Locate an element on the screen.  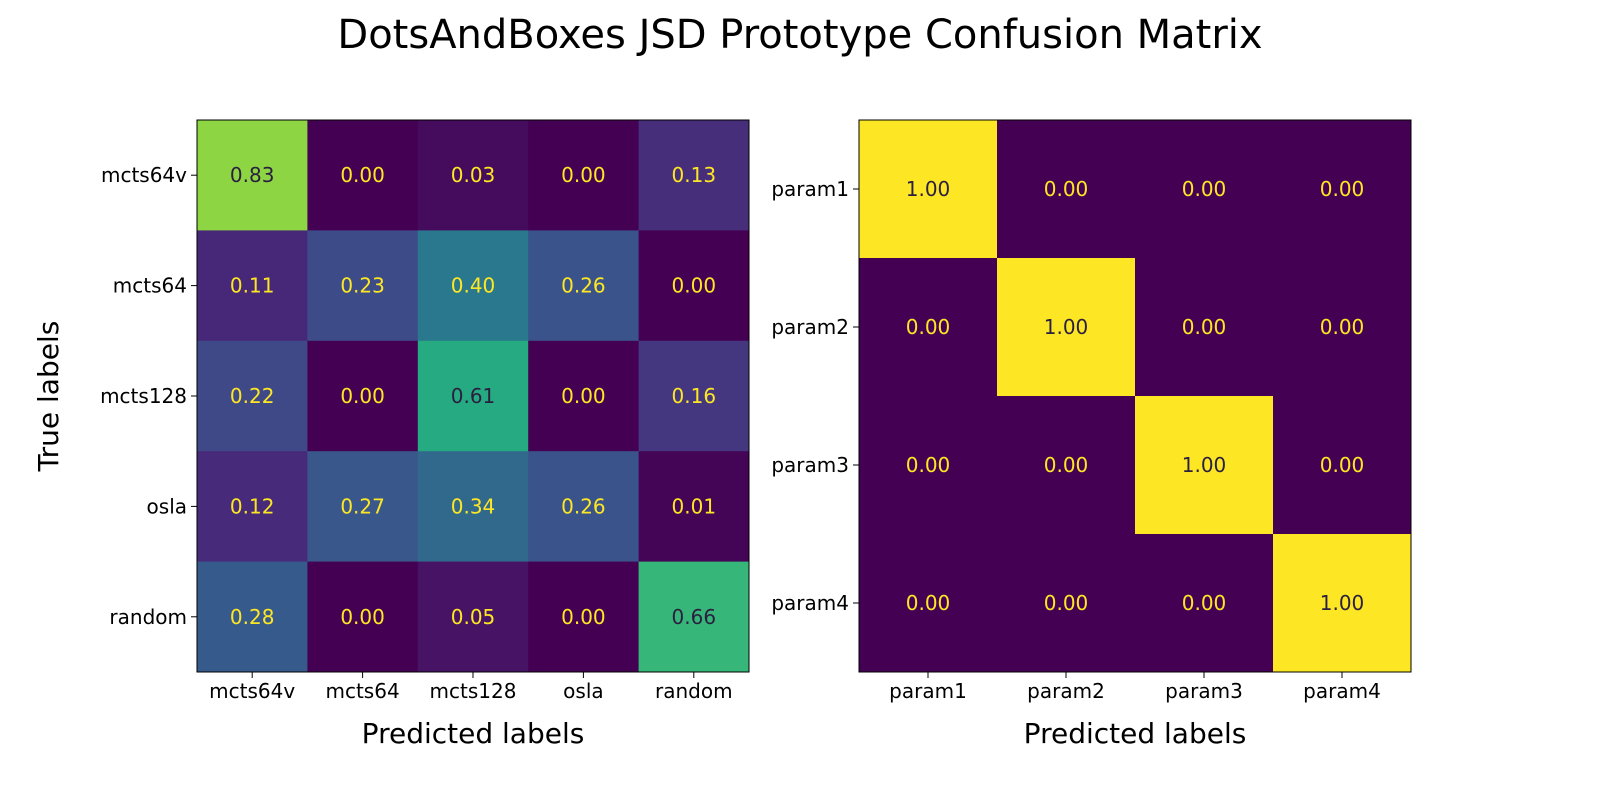
cell-value-label: 0.66 is located at coordinates (694, 617).